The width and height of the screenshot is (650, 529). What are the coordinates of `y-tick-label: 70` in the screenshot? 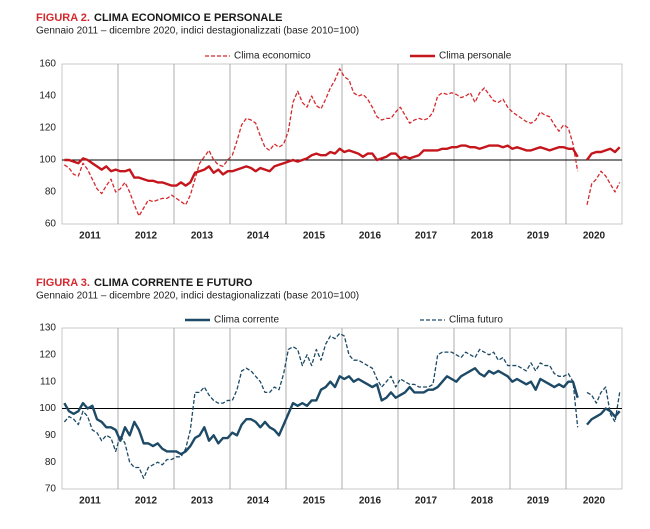 It's located at (51, 489).